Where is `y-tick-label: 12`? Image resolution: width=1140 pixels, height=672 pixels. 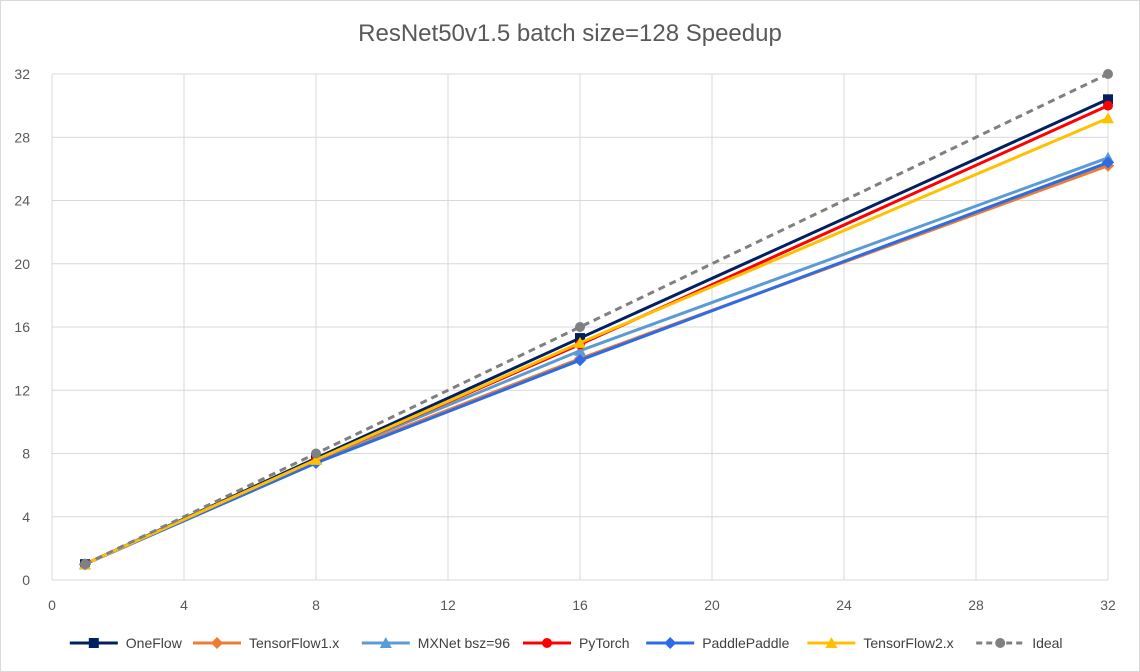
y-tick-label: 12 is located at coordinates (22, 390).